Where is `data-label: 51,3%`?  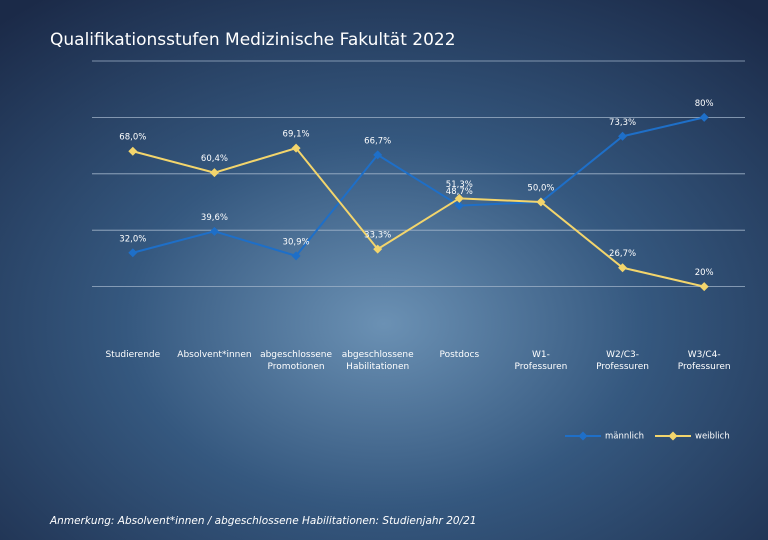
data-label: 51,3% is located at coordinates (459, 185).